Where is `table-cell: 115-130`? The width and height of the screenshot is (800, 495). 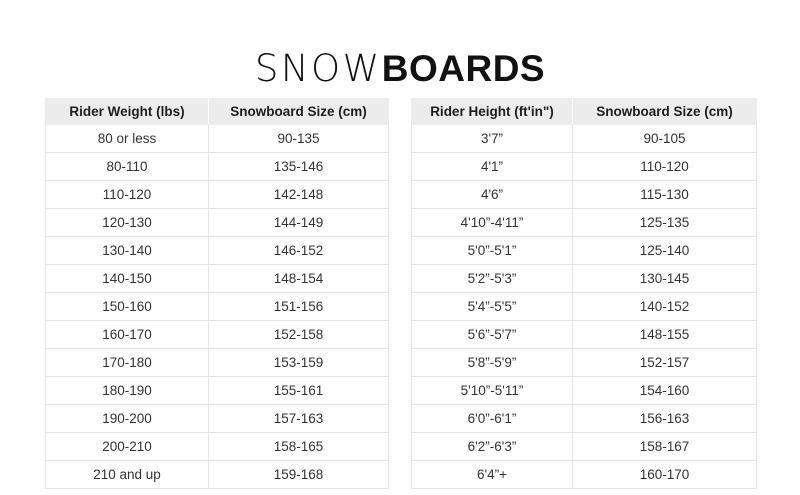 table-cell: 115-130 is located at coordinates (664, 194).